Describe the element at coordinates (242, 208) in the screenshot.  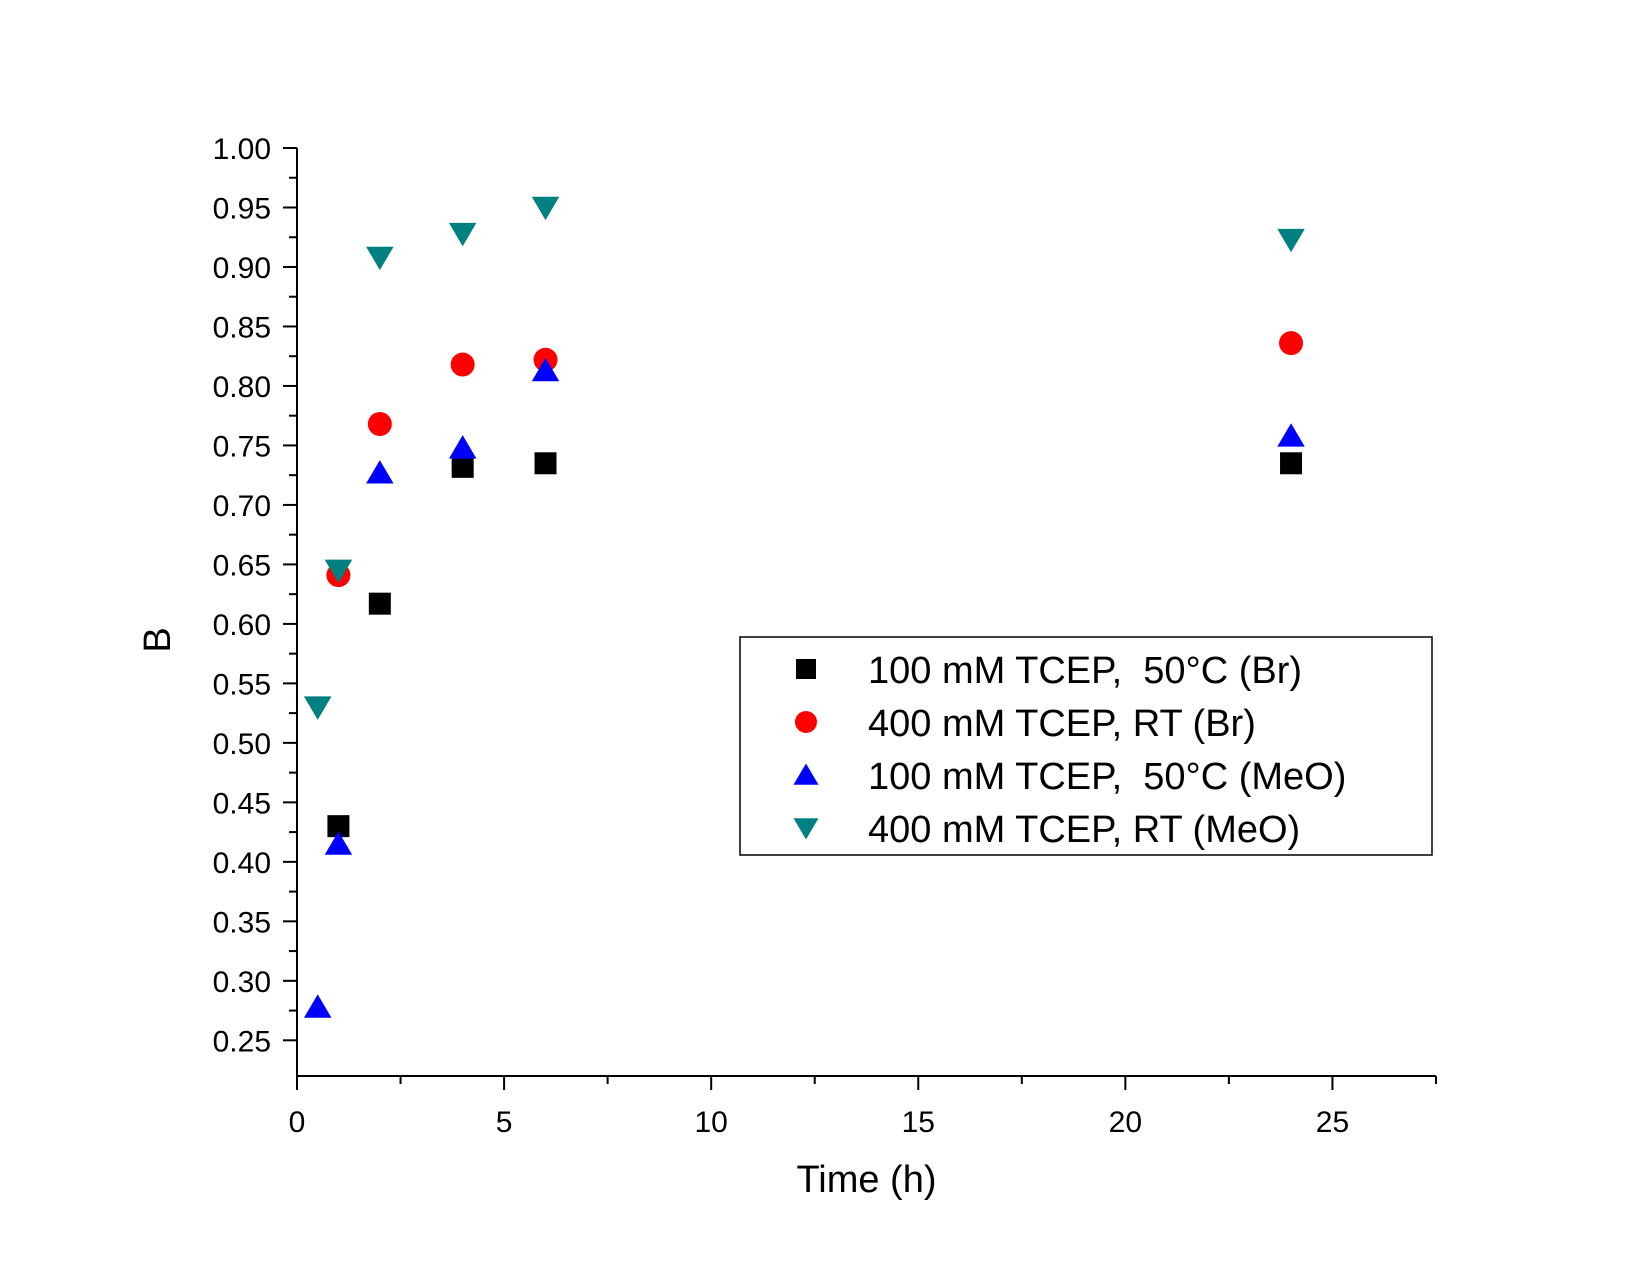
I see `y-tick-label: 0.95` at that location.